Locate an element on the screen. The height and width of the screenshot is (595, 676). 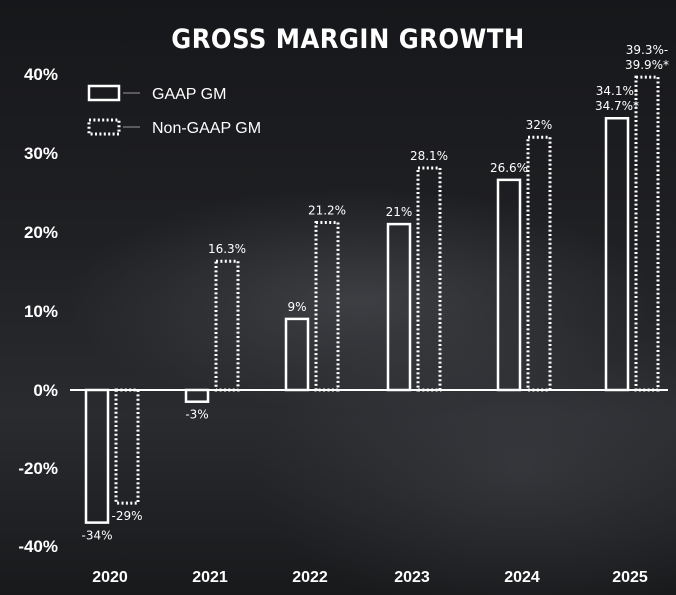
x-axis: 2020 2021 2022 2023 2024 2025 is located at coordinates (370, 577).